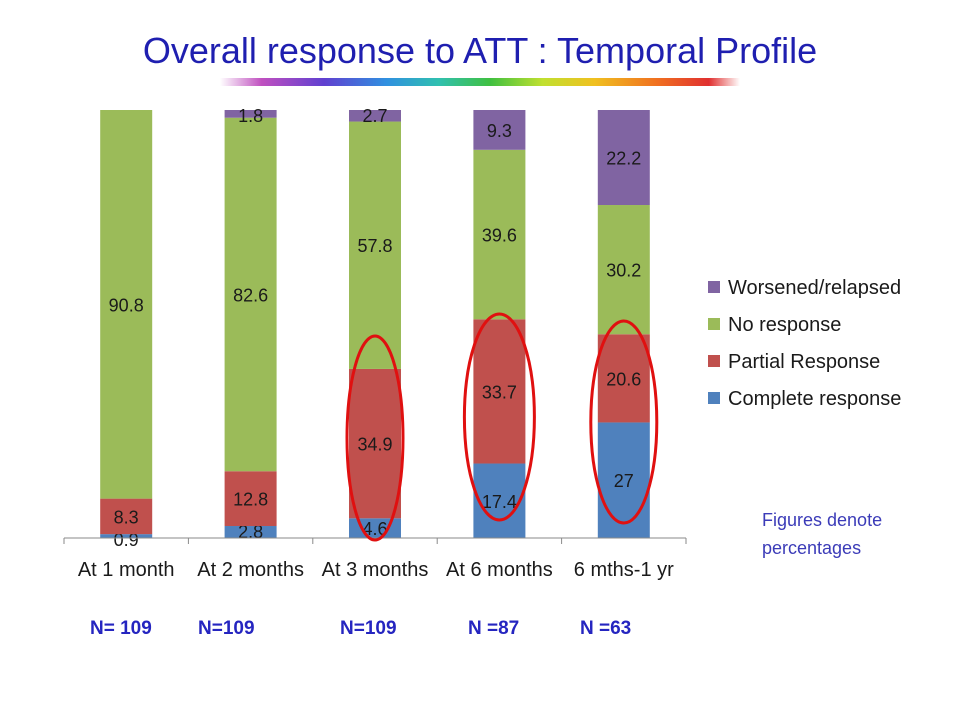  I want to click on data-label: 2.8, so click(250, 532).